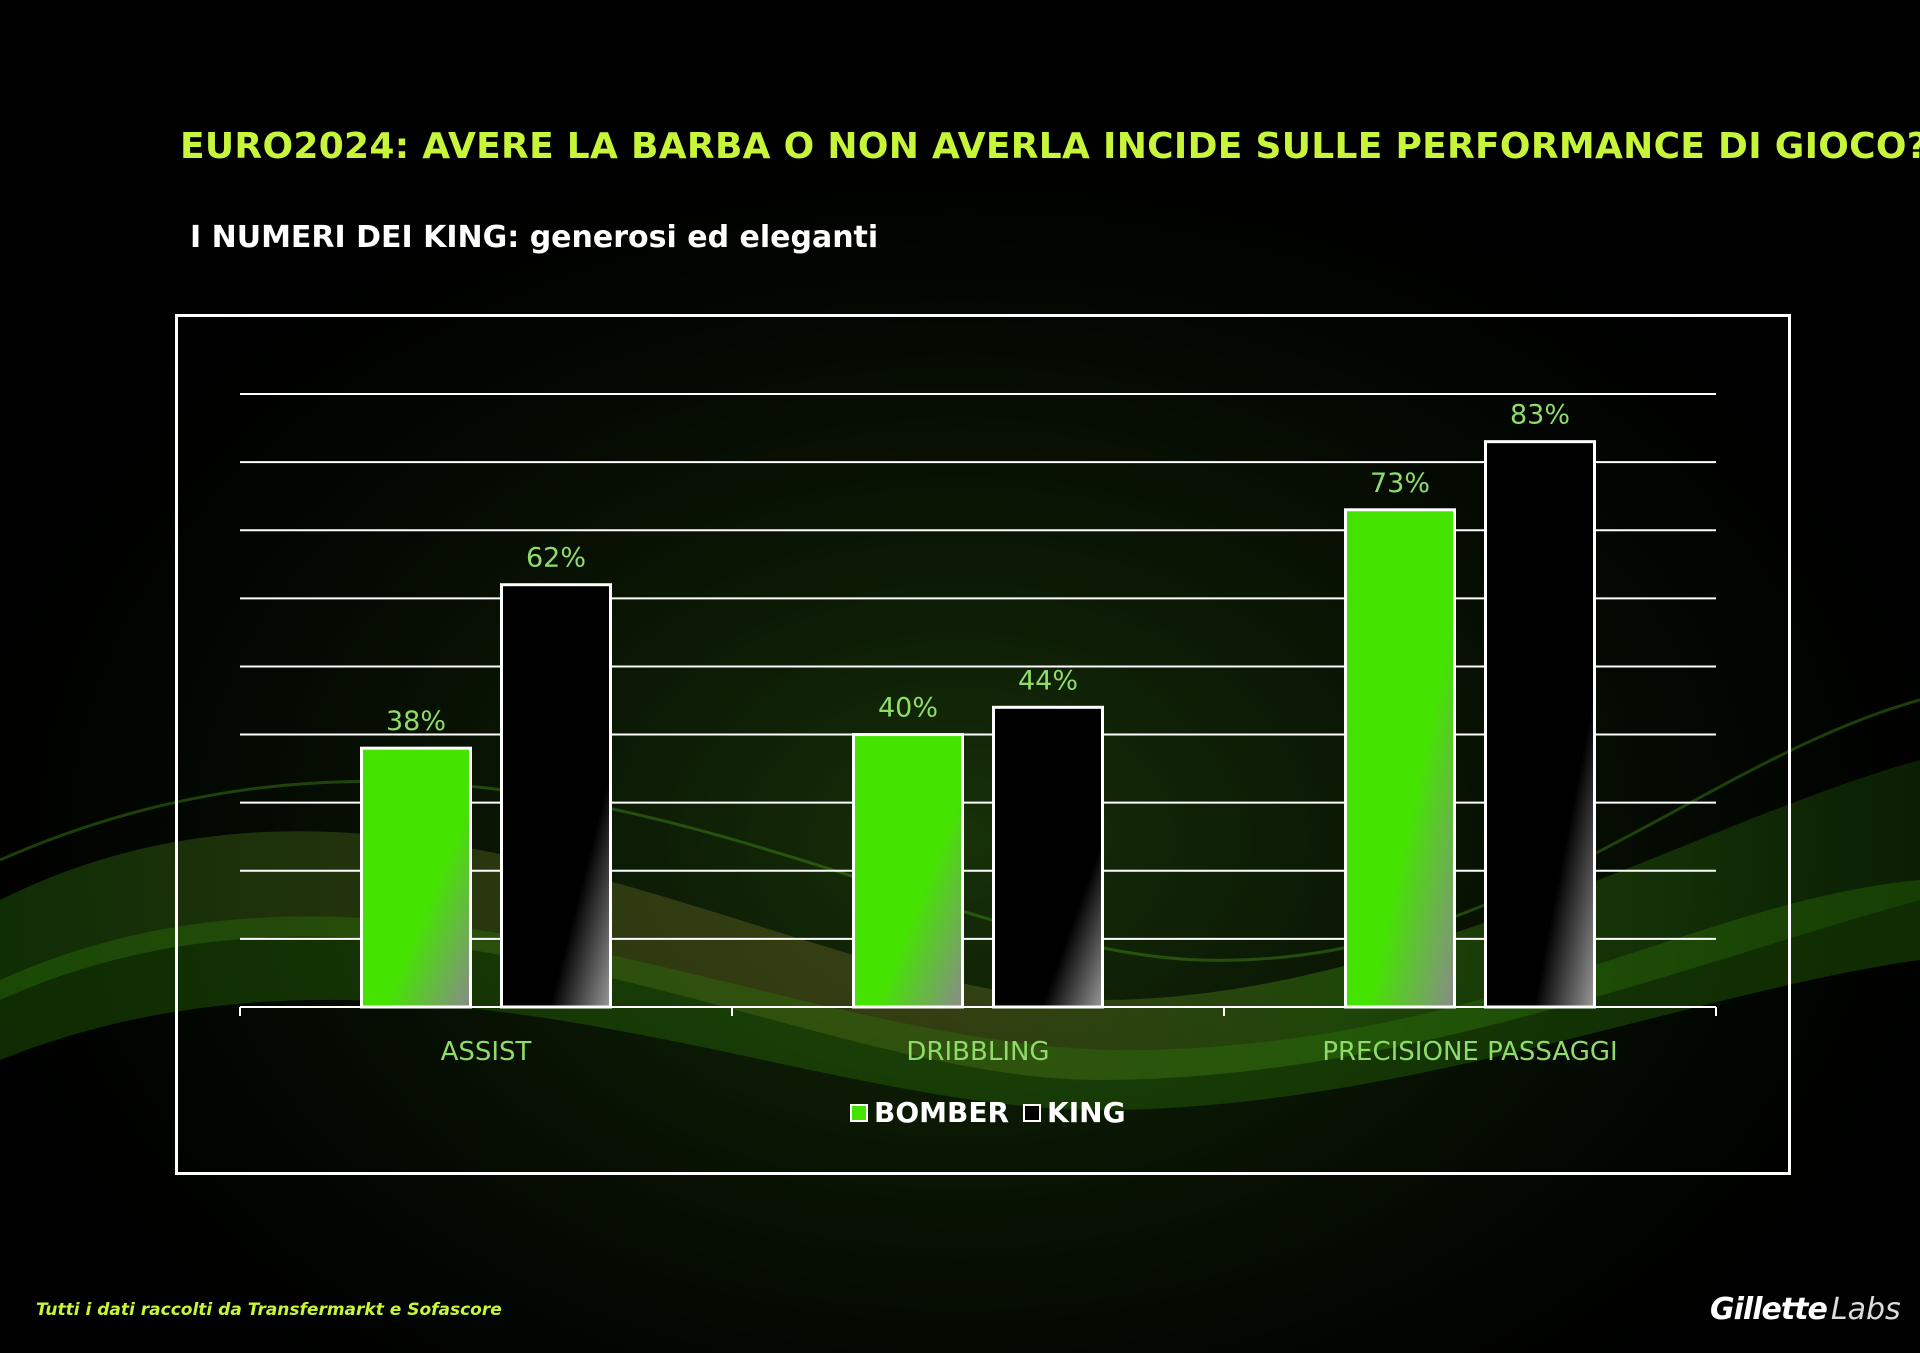  What do you see at coordinates (942, 1112) in the screenshot?
I see `legend-label-bomber: BOMBER` at bounding box center [942, 1112].